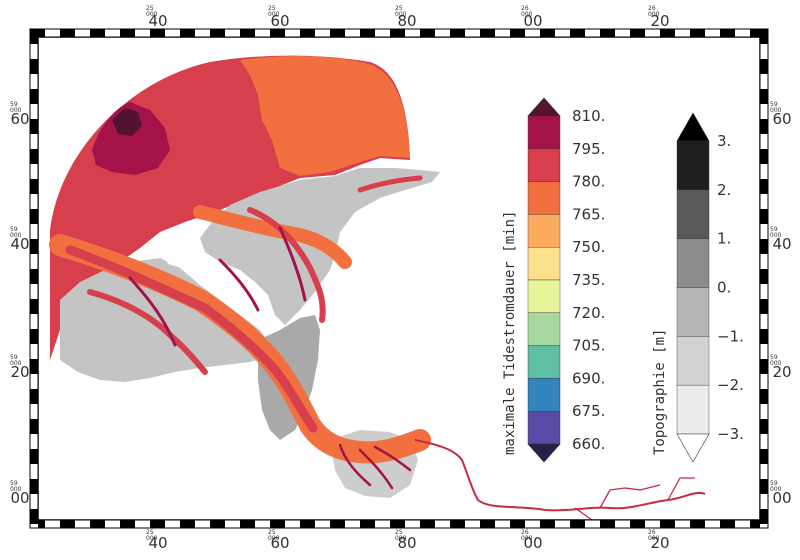 The image size is (800, 560). What do you see at coordinates (560, 475) in the screenshot?
I see `river` at bounding box center [560, 475].